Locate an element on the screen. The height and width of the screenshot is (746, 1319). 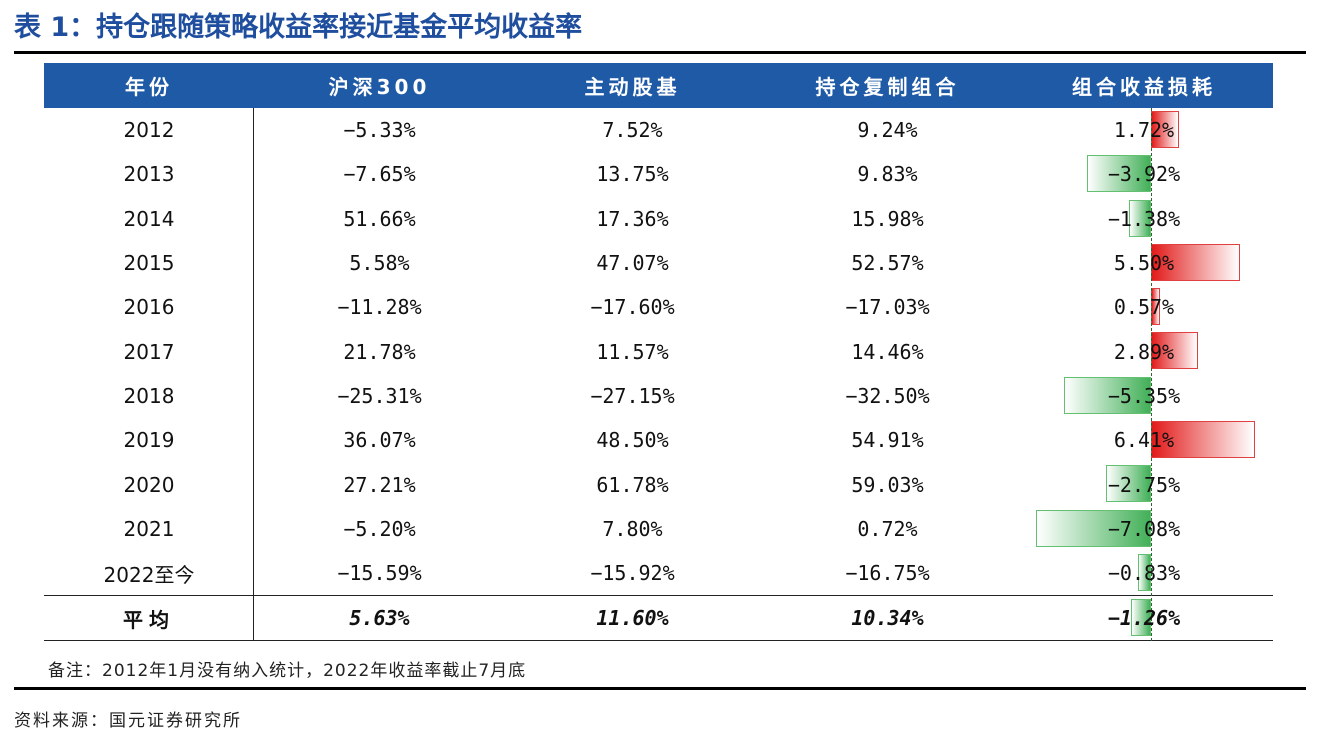
cell-year: 2012 is located at coordinates (149, 130).